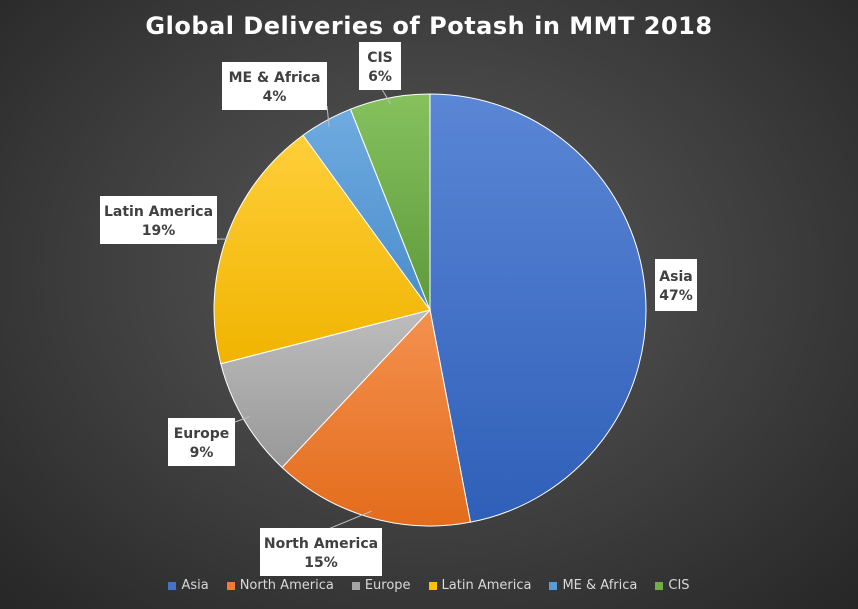 The width and height of the screenshot is (858, 609). I want to click on data-label-value: 9%, so click(202, 453).